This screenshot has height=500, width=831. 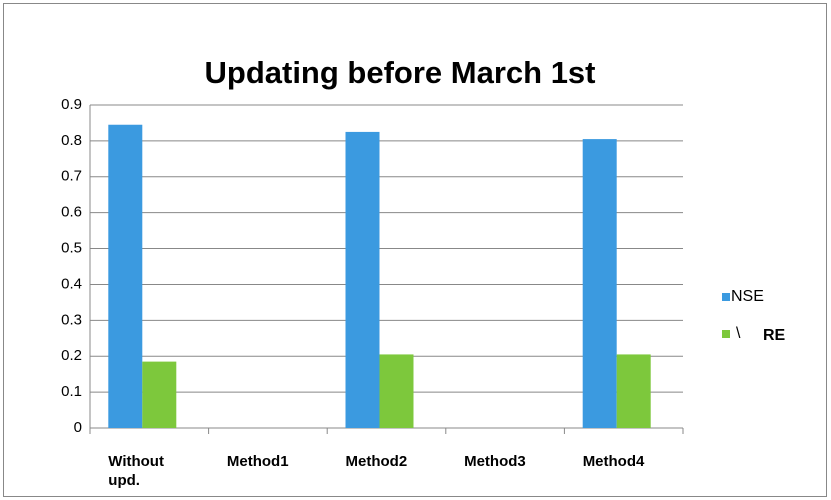 What do you see at coordinates (738, 333) in the screenshot?
I see `legend-label: \` at bounding box center [738, 333].